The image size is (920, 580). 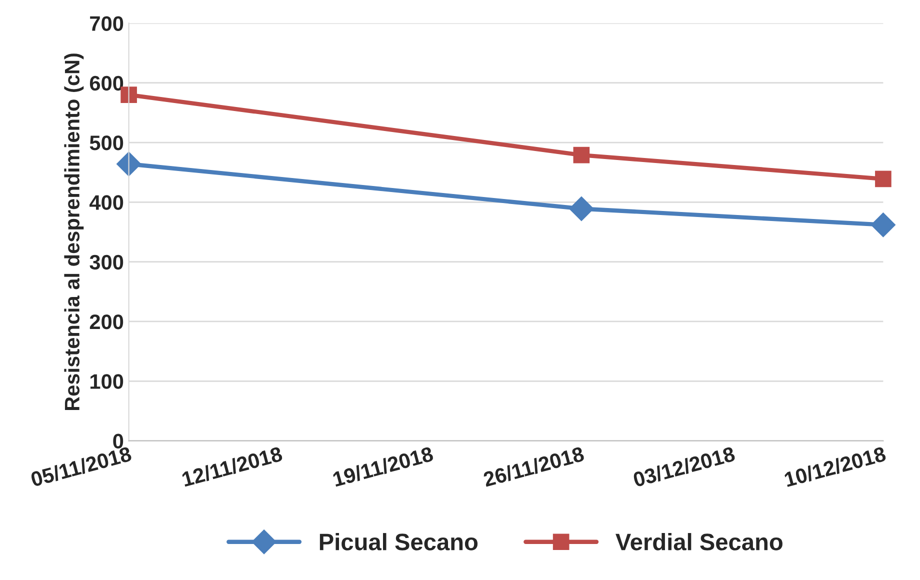 What do you see at coordinates (107, 143) in the screenshot?
I see `y-tick-label: 500` at bounding box center [107, 143].